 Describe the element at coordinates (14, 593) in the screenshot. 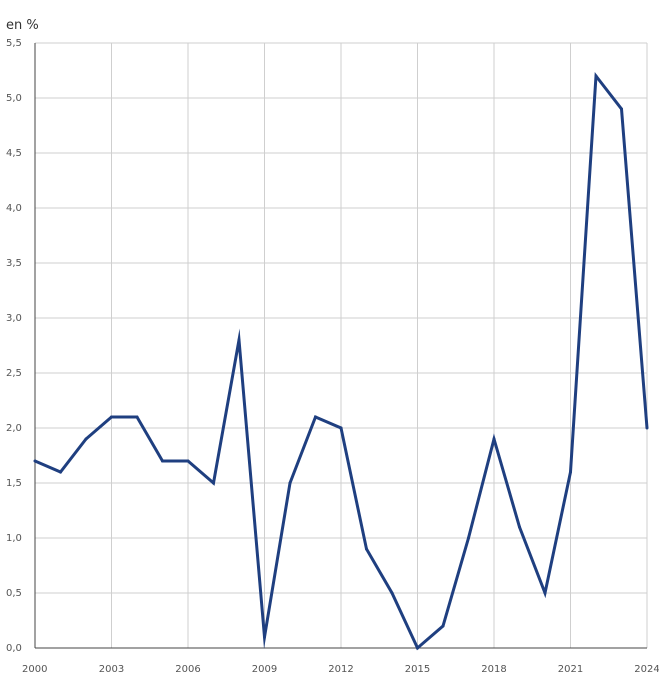

I see `y-tick-label: 0,5` at that location.